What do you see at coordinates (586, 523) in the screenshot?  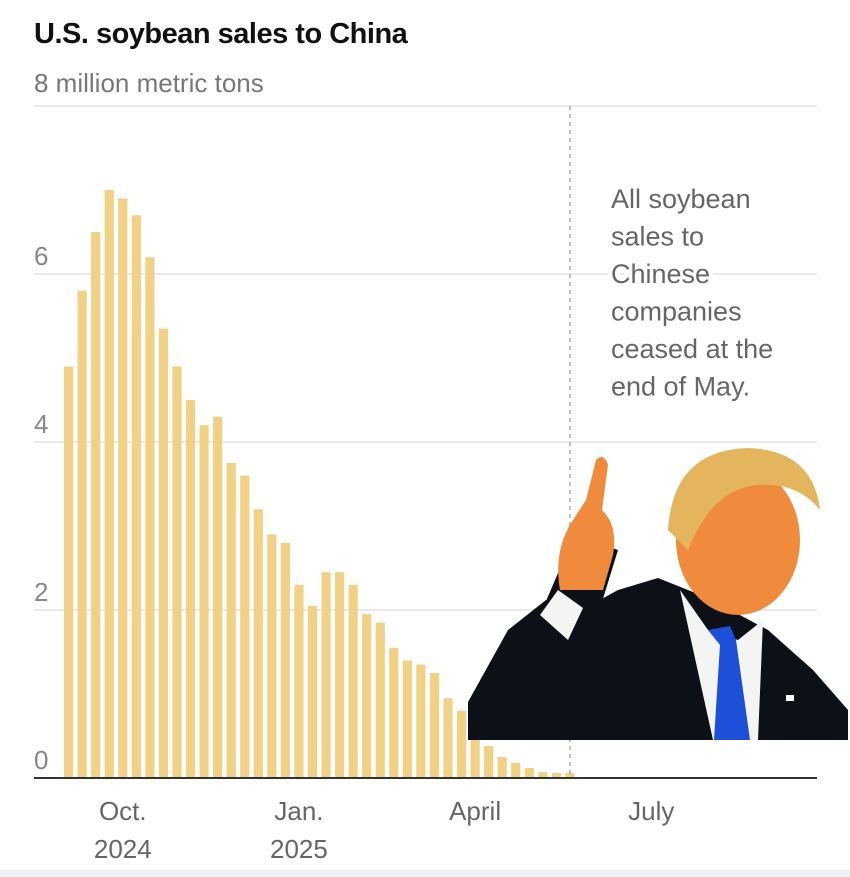 I see `hand-shape` at bounding box center [586, 523].